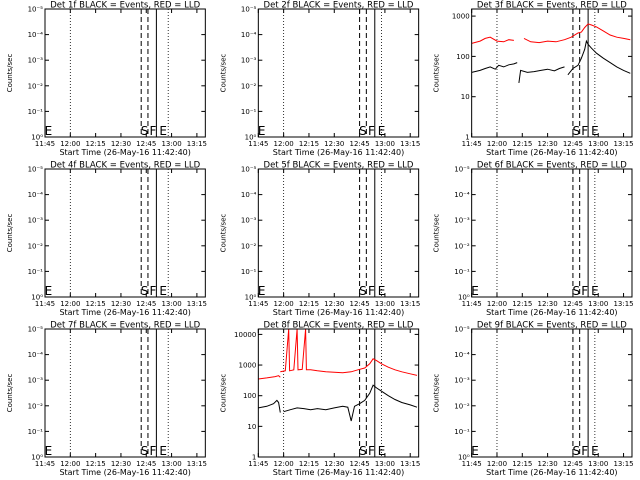 This screenshot has width=640, height=480. What do you see at coordinates (339, 6) in the screenshot?
I see `panel-title: Det 2f BLACK = Events, RED = LLD` at bounding box center [339, 6].